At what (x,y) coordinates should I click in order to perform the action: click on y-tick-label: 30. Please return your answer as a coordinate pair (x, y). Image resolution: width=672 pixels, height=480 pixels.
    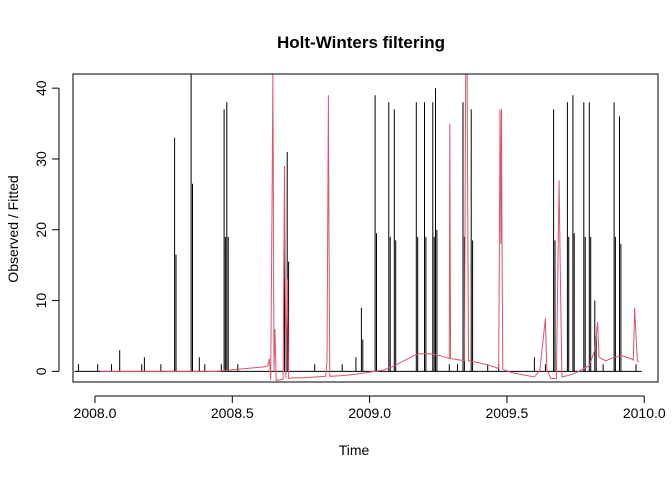
    Looking at the image, I should click on (41, 159).